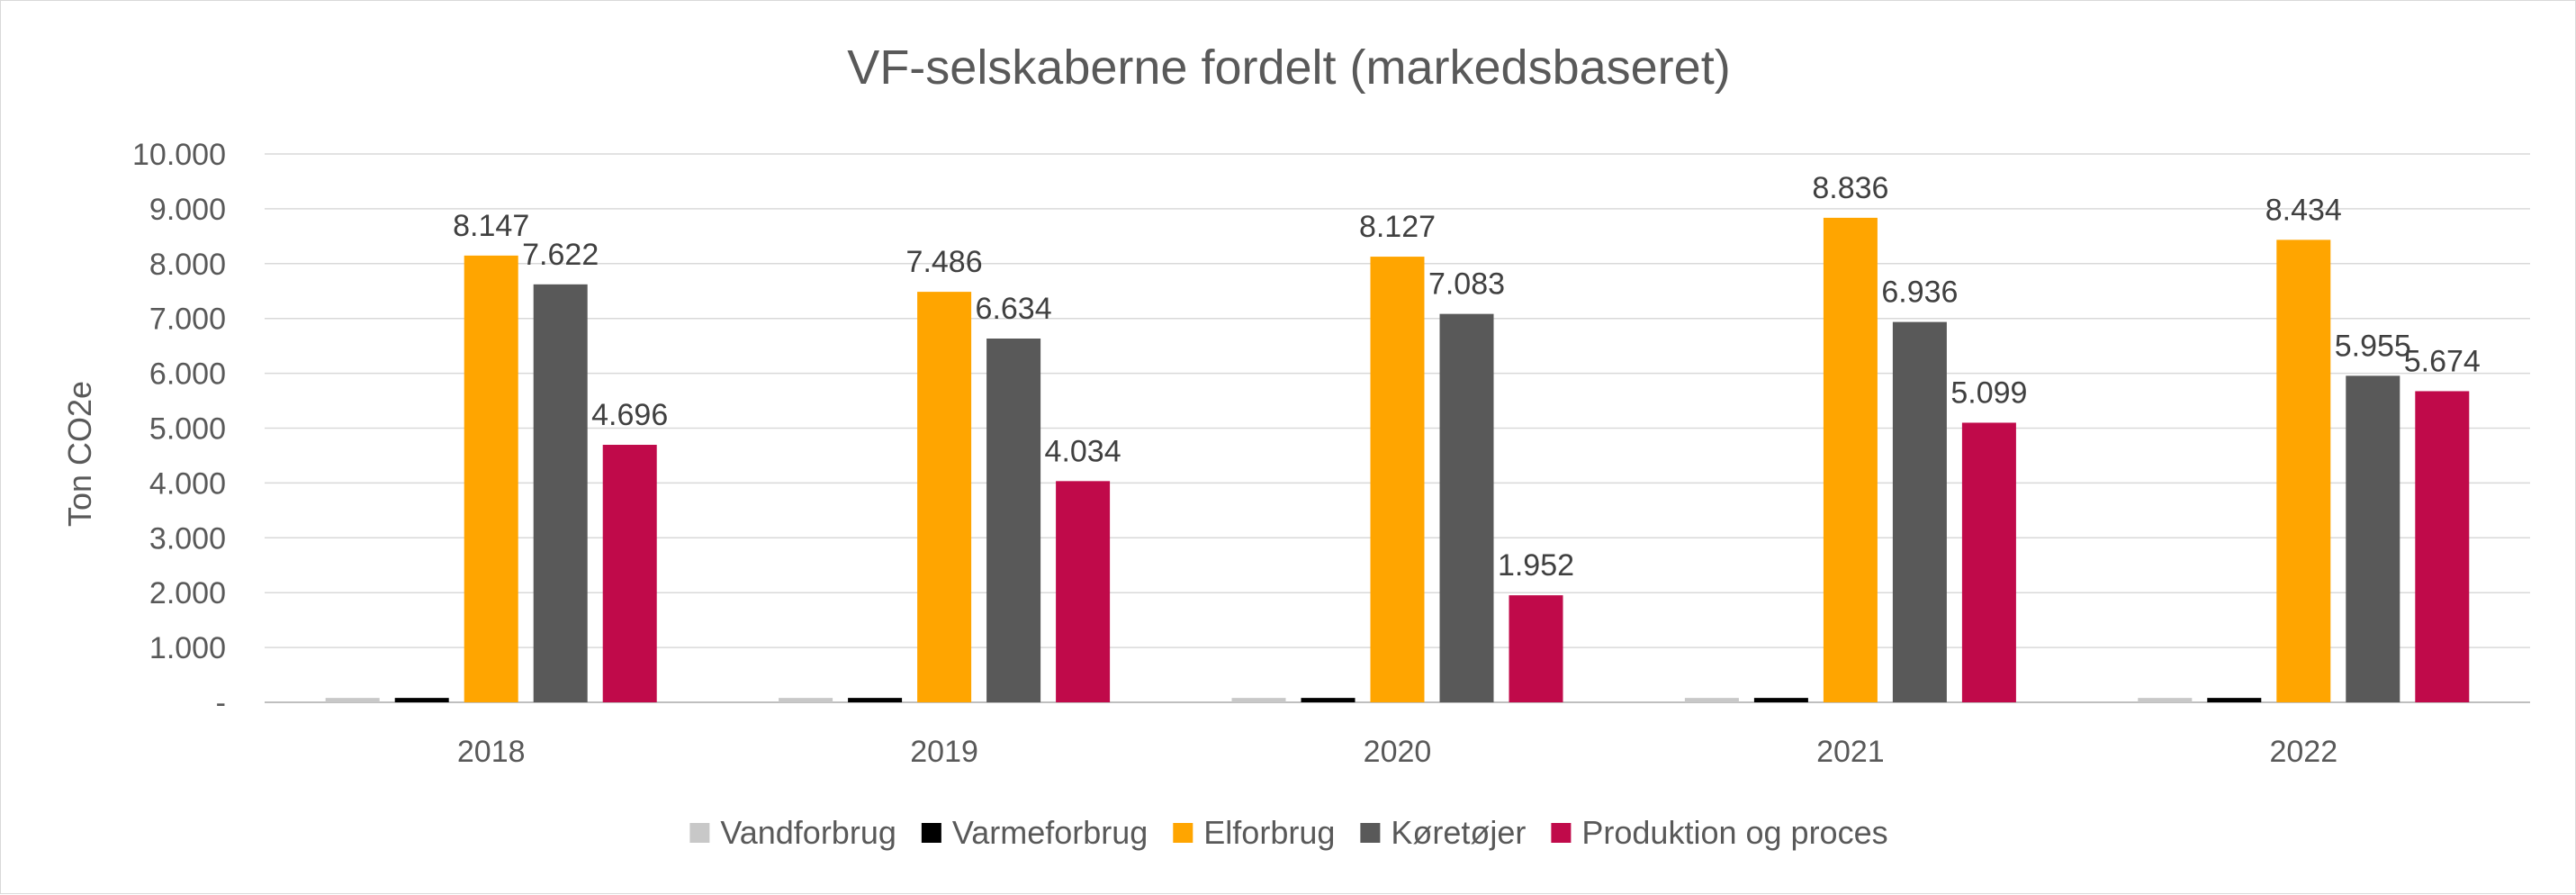 The width and height of the screenshot is (2576, 895). I want to click on legend-label: Køretøjer, so click(1458, 832).